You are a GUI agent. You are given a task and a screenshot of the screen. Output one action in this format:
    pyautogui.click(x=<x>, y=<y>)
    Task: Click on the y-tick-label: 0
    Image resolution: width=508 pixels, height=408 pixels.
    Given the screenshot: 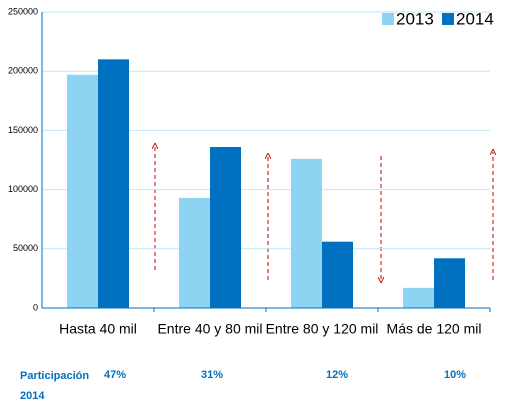 What is the action you would take?
    pyautogui.click(x=35, y=307)
    